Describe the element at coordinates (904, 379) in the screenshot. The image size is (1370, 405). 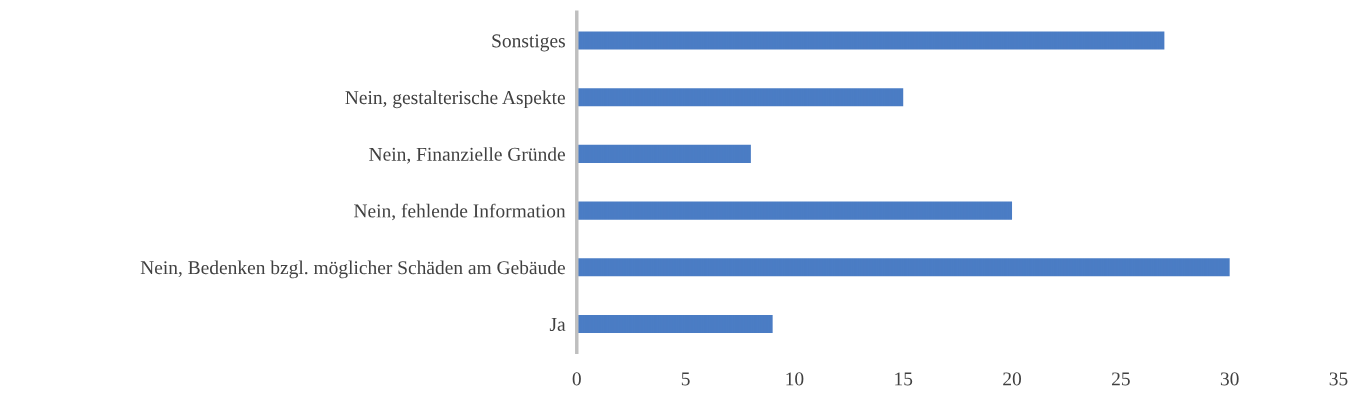
I see `x-tick-label: 15` at that location.